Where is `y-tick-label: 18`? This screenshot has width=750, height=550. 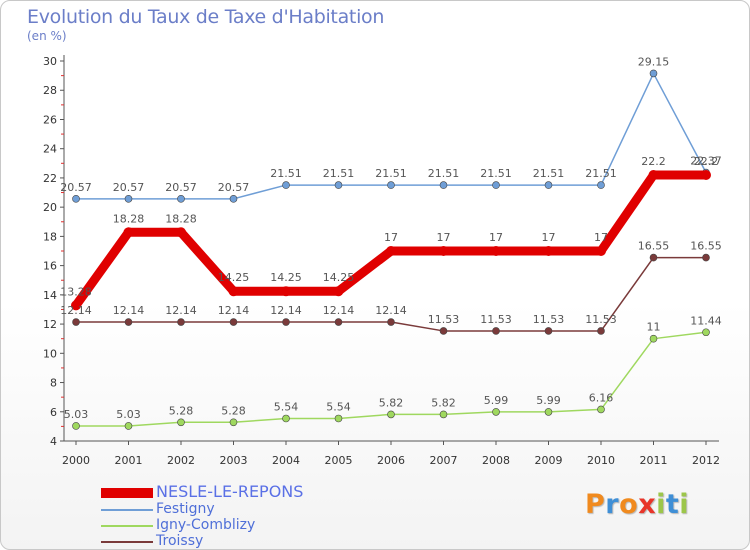 y-tick-label: 18 is located at coordinates (50, 236).